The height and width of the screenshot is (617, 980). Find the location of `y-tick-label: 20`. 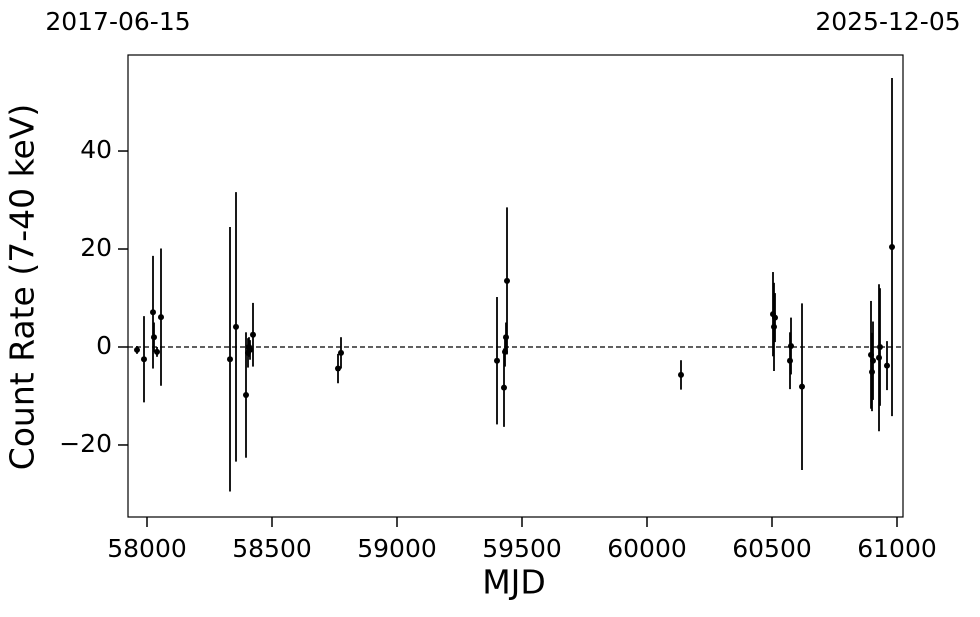

y-tick-label: 20 is located at coordinates (96, 247).